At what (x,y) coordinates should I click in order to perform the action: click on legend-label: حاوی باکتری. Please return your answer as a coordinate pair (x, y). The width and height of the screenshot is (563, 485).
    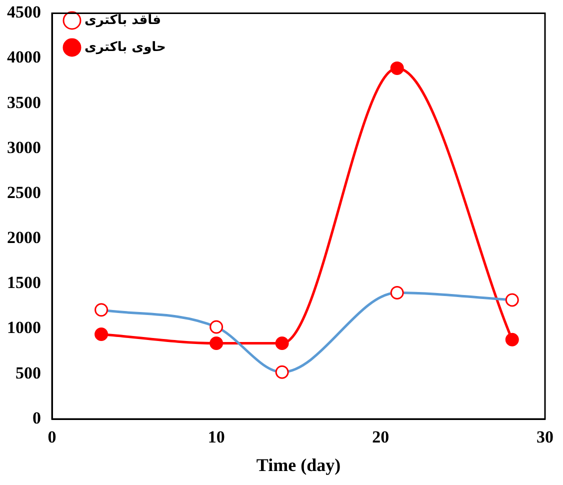
    Looking at the image, I should click on (125, 47).